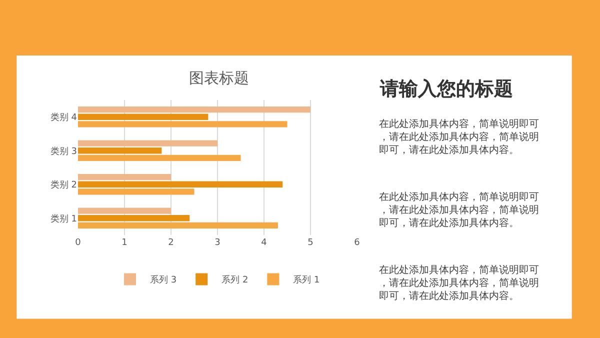 Image resolution: width=600 pixels, height=338 pixels. Describe the element at coordinates (357, 243) in the screenshot. I see `x-tick-label: 6` at that location.